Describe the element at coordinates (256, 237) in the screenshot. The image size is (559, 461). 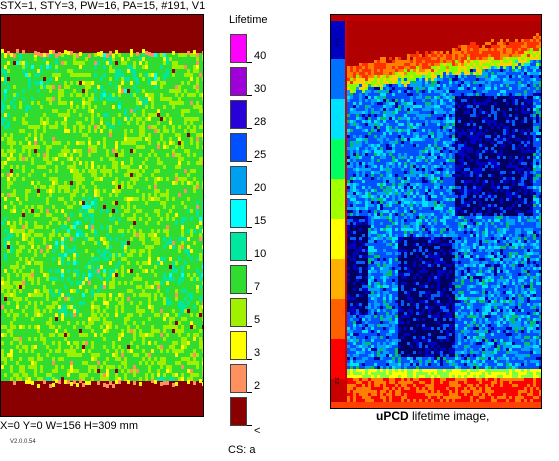
I see `lifetime-legend: Lifetime 40 30 28 25 20 15 10 7 5 3 2 <` at that location.